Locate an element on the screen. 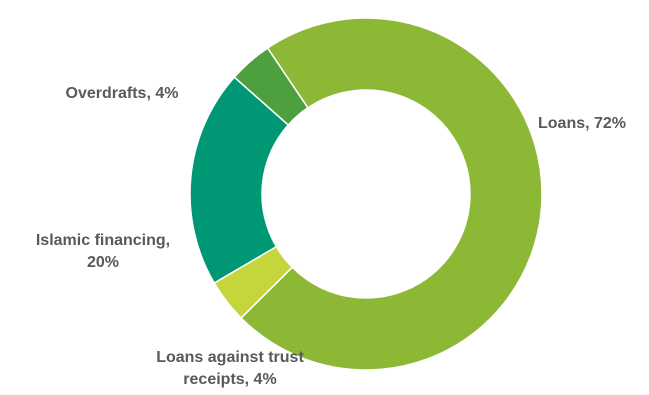 The image size is (649, 395). slice-label-line: Loans, 72% is located at coordinates (582, 123).